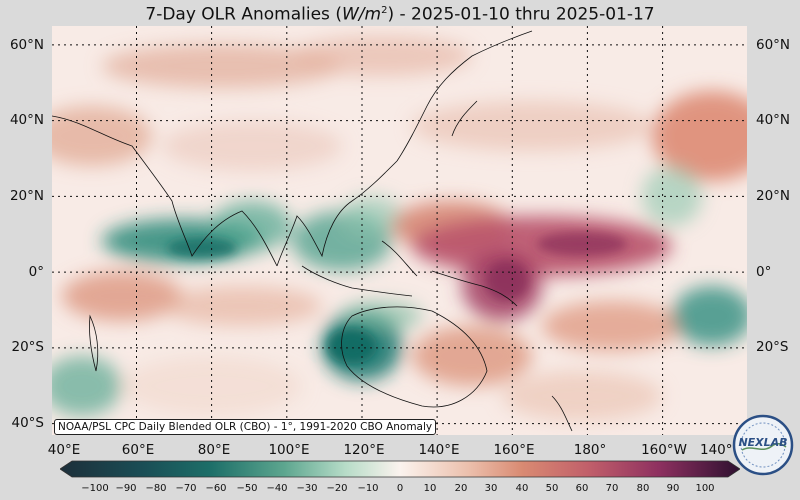 The image size is (800, 500). I want to click on lat-label: 40°S, so click(28, 423).